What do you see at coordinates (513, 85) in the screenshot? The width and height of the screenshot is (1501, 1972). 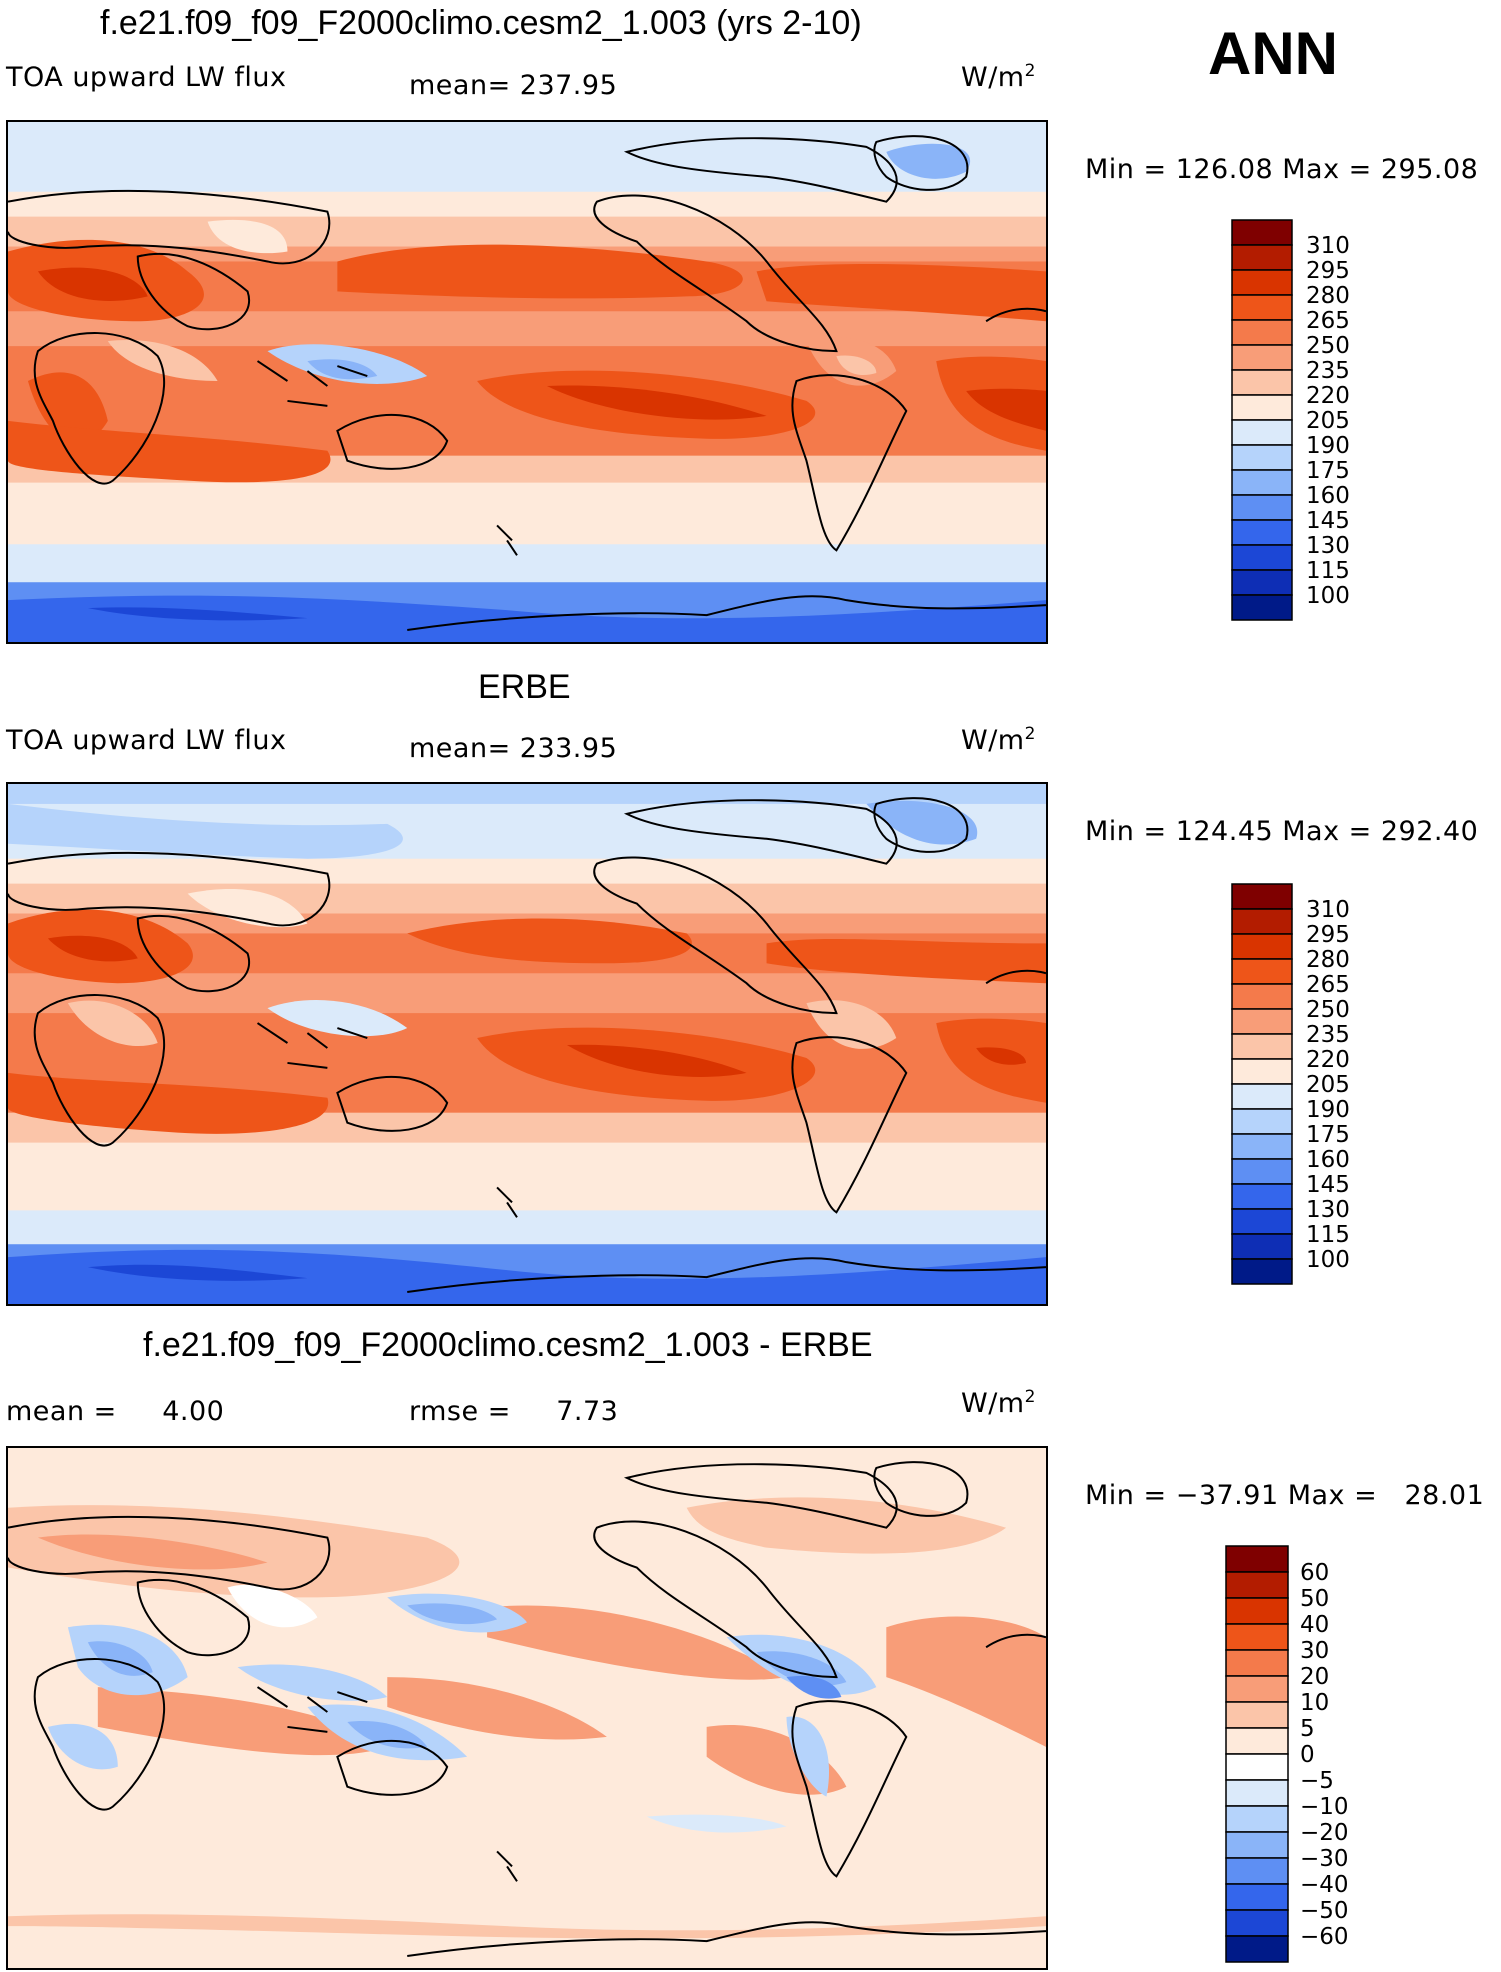 I see `panel1-mean-label: mean= 237.95` at bounding box center [513, 85].